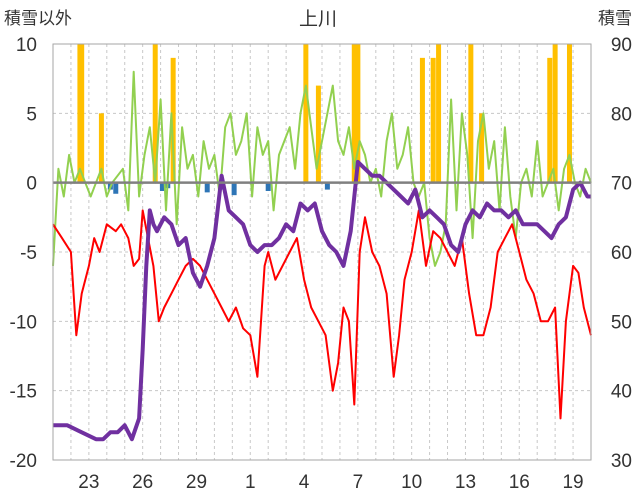 This screenshot has height=501, width=636. I want to click on x-tick-label: 26, so click(142, 482).